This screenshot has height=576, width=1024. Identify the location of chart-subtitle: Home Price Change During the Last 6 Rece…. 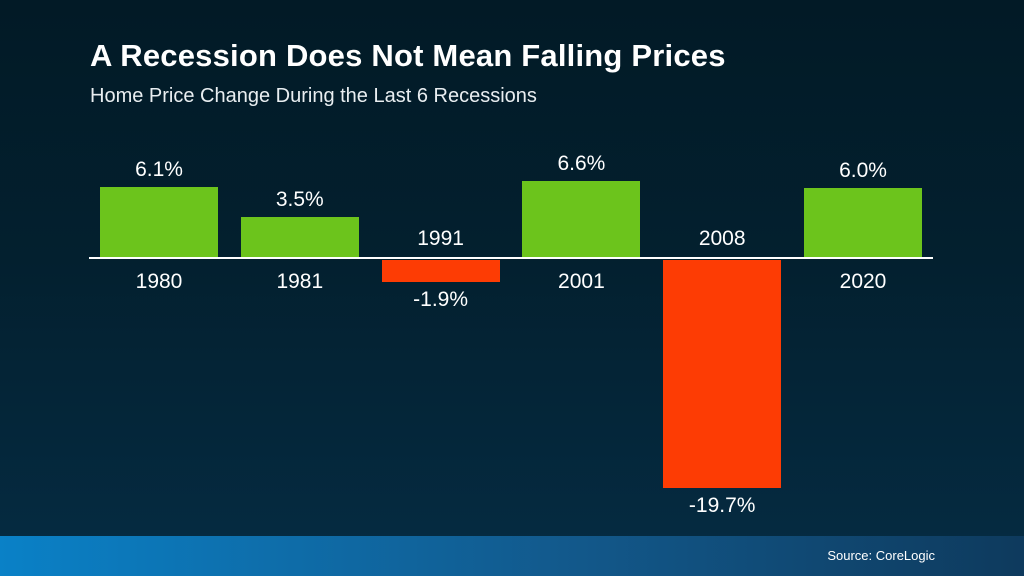
(313, 96).